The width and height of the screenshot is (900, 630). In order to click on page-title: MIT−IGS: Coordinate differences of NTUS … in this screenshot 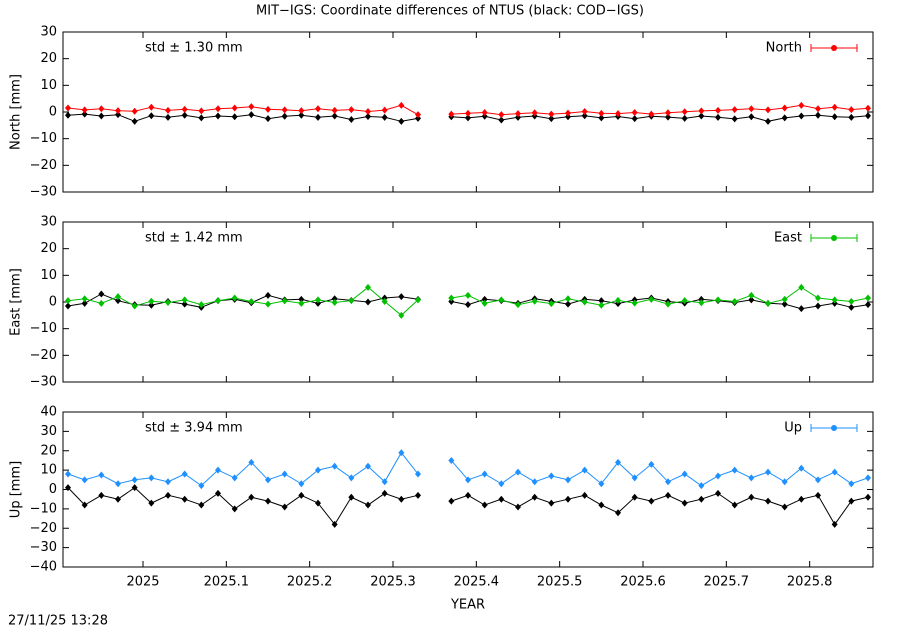, I will do `click(450, 11)`.